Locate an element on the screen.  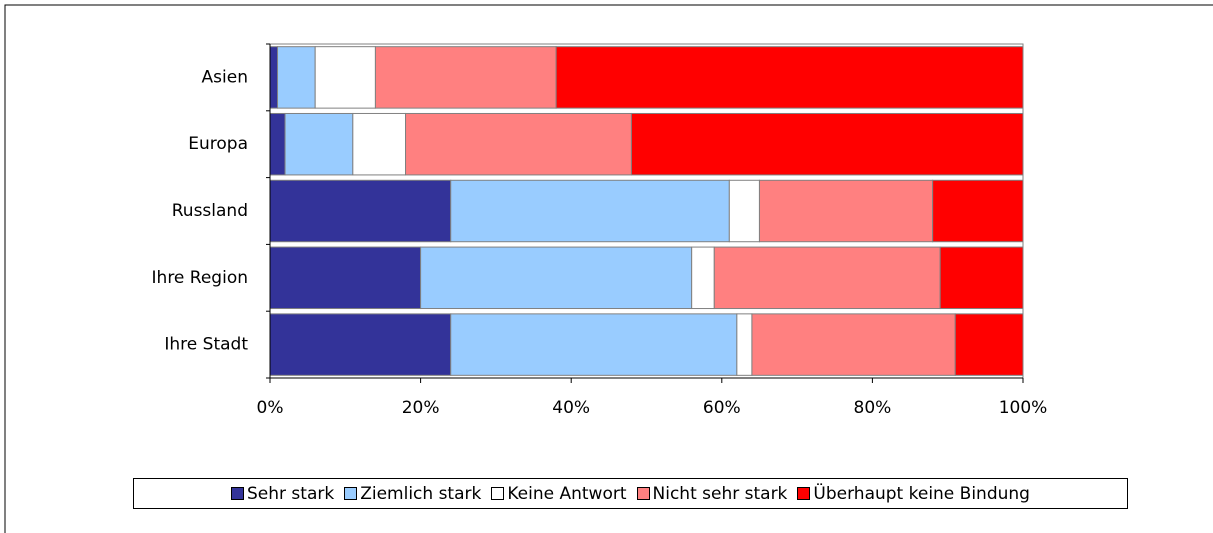
legend-item: Nicht sehr stark is located at coordinates (712, 493).